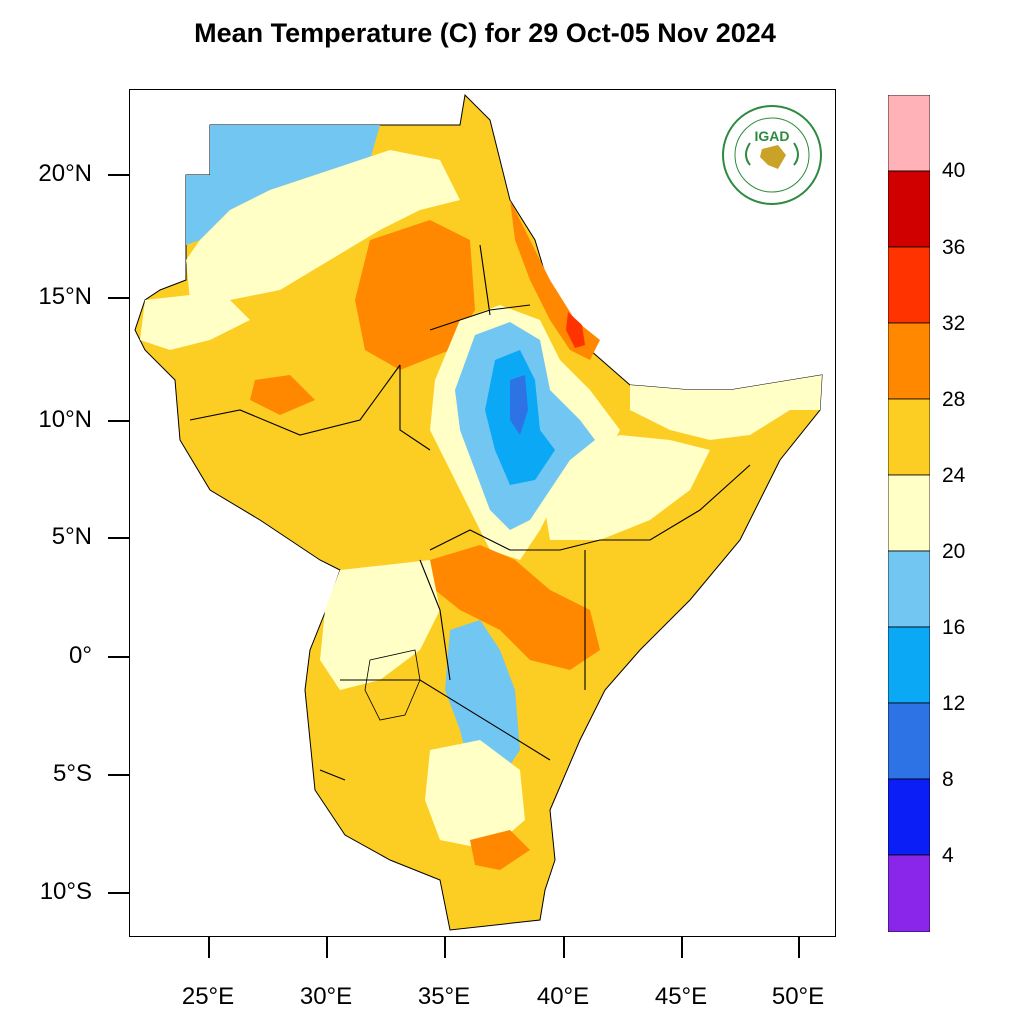  I want to click on region-hot-tanzania, so click(500, 850).